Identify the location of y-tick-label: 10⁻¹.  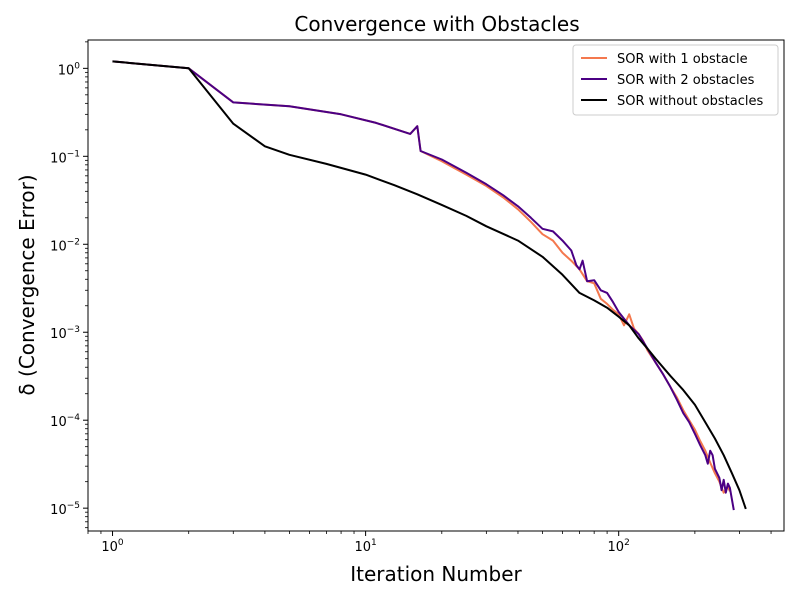
(65, 157).